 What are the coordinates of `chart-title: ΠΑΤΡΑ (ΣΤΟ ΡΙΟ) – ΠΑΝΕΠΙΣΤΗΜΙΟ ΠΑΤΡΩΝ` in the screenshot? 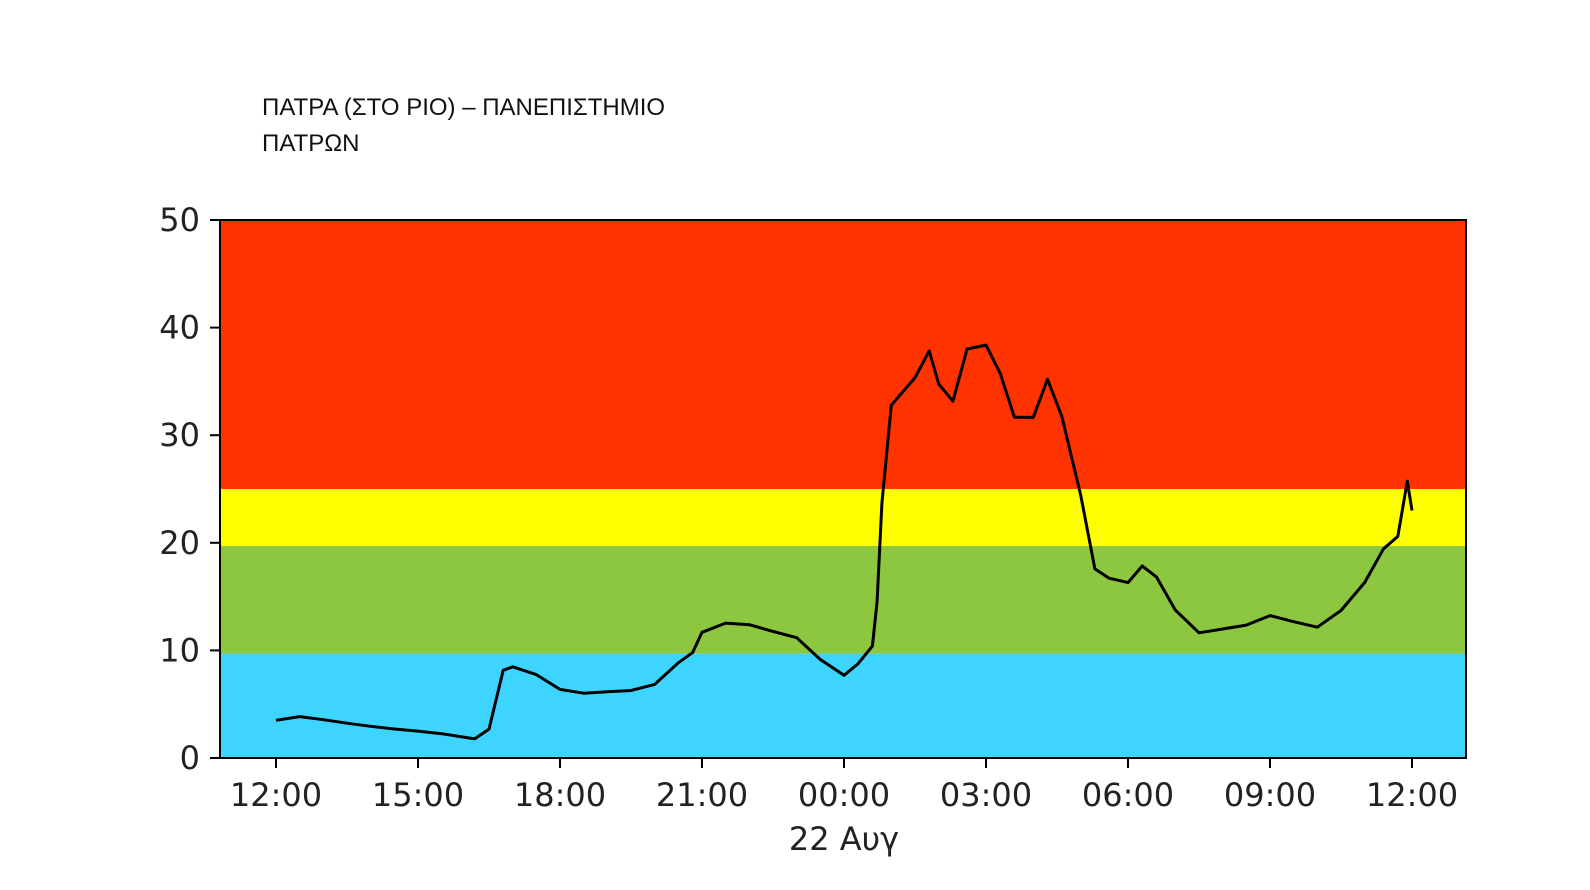 It's located at (463, 126).